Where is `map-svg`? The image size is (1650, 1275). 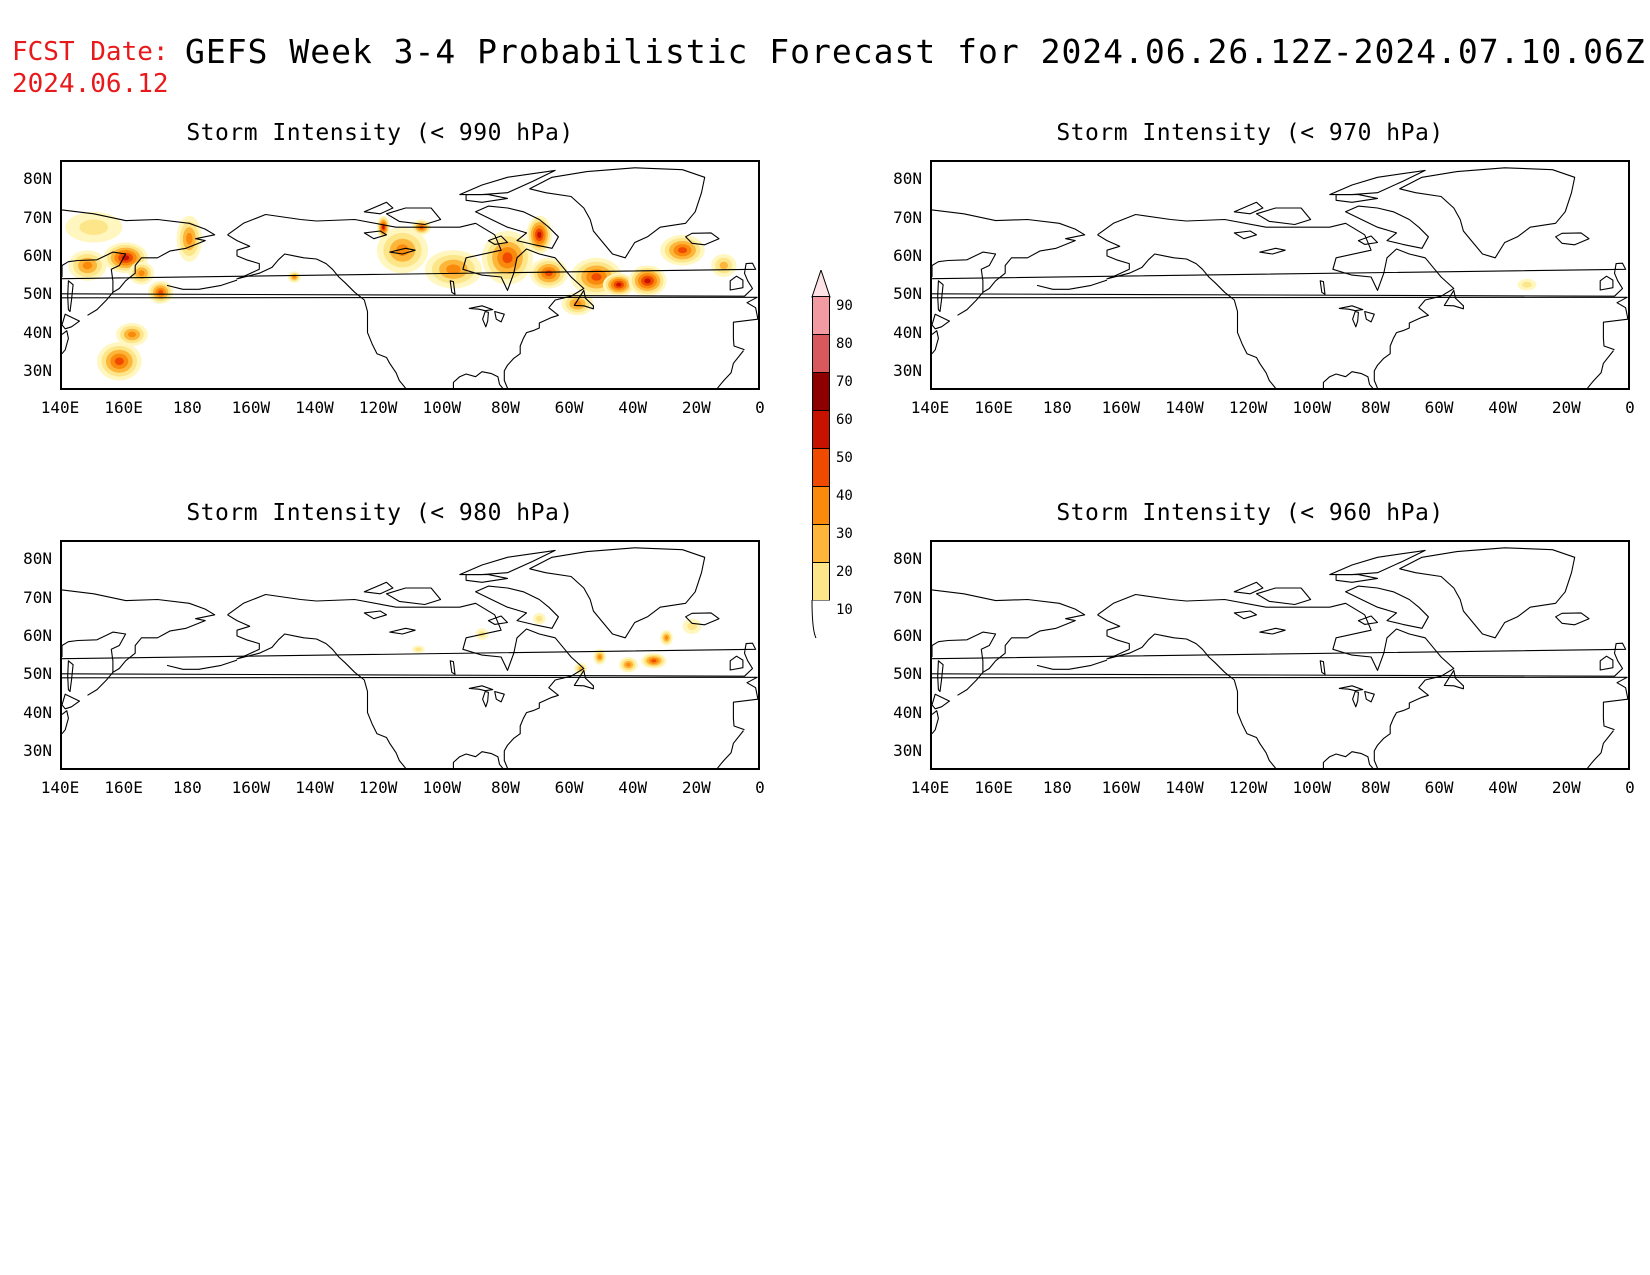 map-svg is located at coordinates (410, 657).